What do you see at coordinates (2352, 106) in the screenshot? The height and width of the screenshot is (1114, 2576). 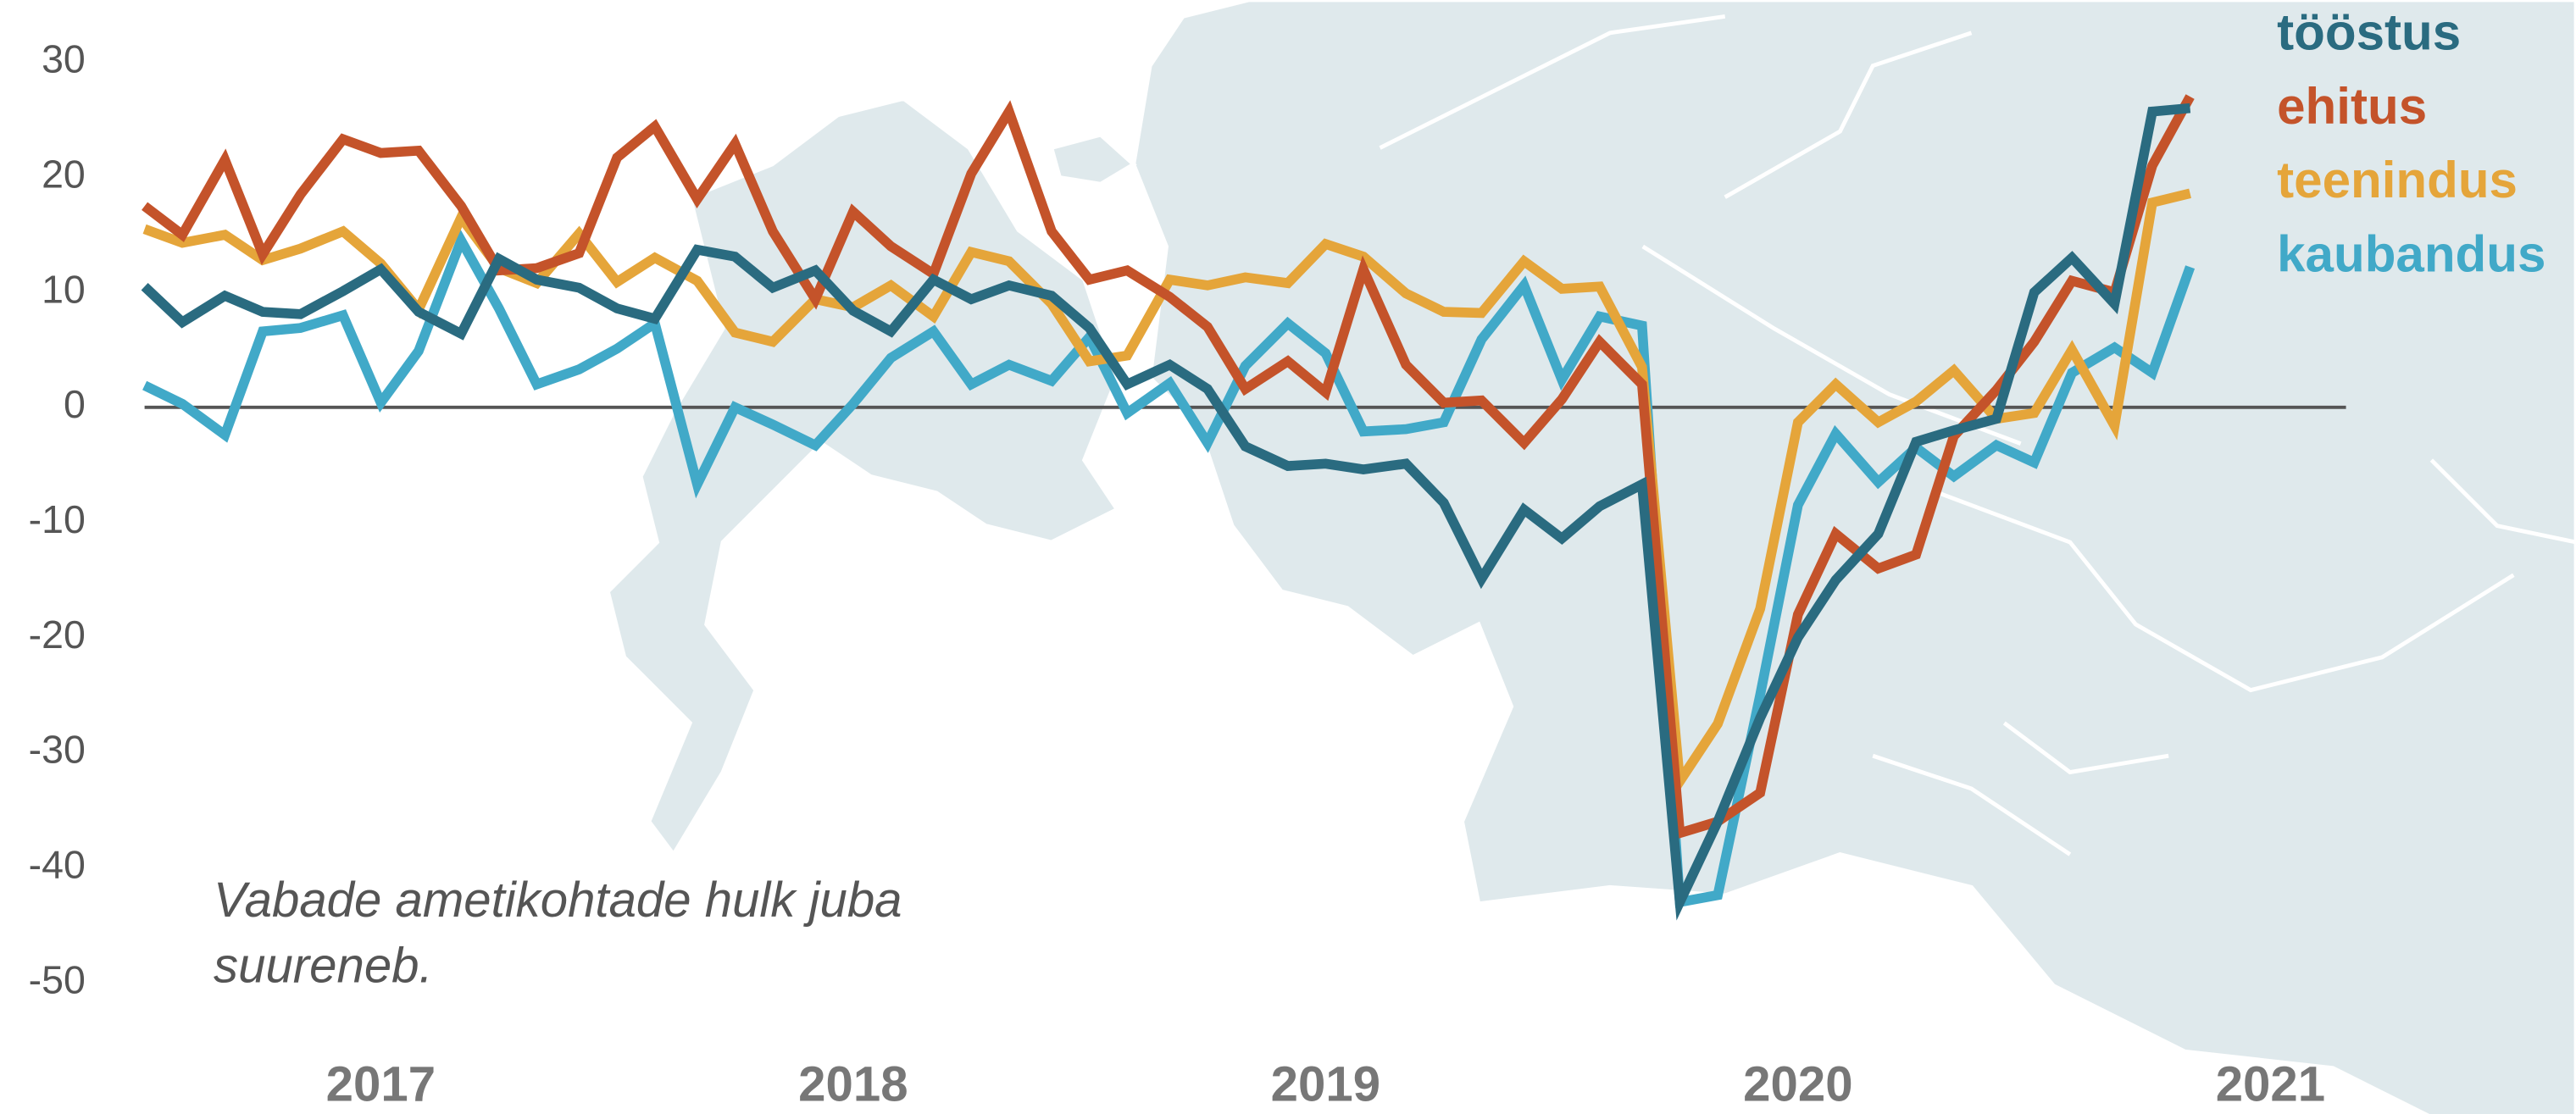 I see `legend-entry: ehitus` at bounding box center [2352, 106].